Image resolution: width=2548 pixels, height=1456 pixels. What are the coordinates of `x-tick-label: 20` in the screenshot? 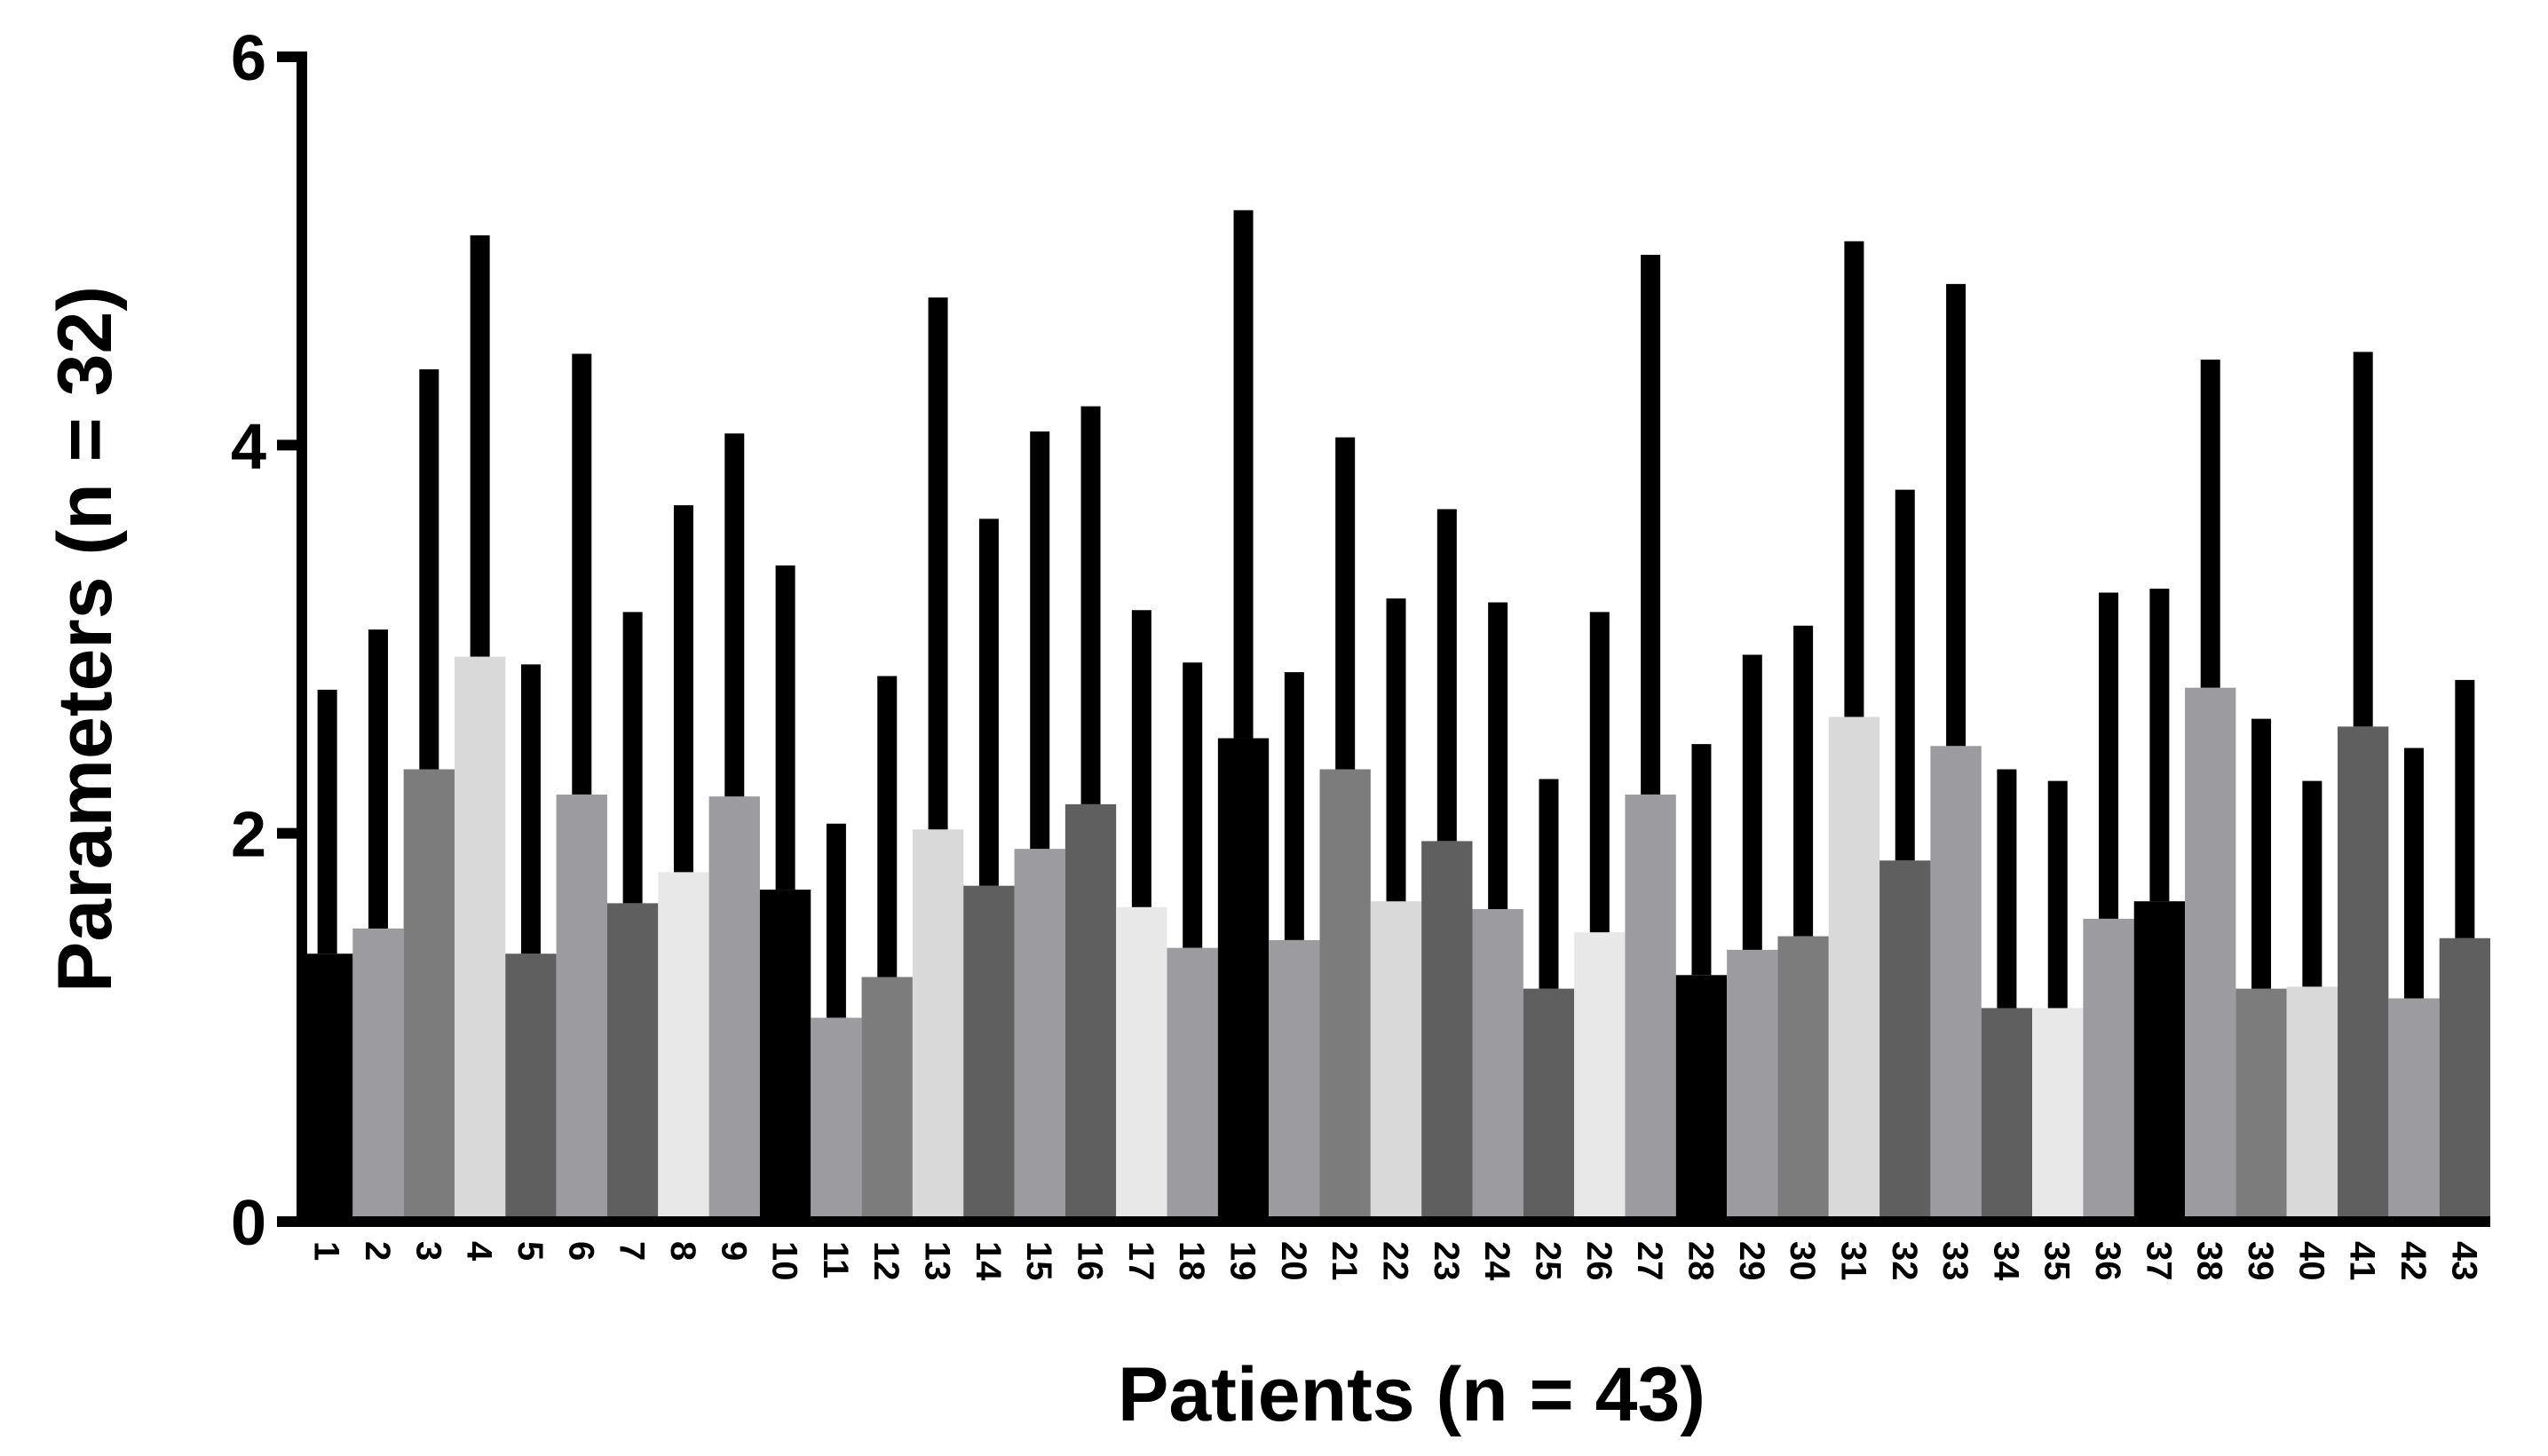 It's located at (1293, 1261).